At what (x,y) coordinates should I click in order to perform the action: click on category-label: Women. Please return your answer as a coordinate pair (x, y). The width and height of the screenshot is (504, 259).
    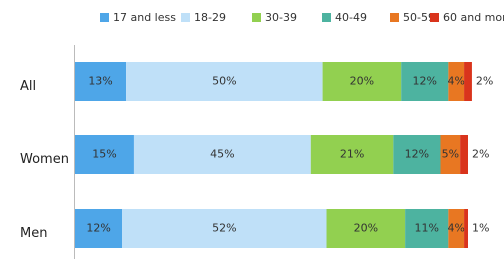
    Looking at the image, I should click on (44, 159).